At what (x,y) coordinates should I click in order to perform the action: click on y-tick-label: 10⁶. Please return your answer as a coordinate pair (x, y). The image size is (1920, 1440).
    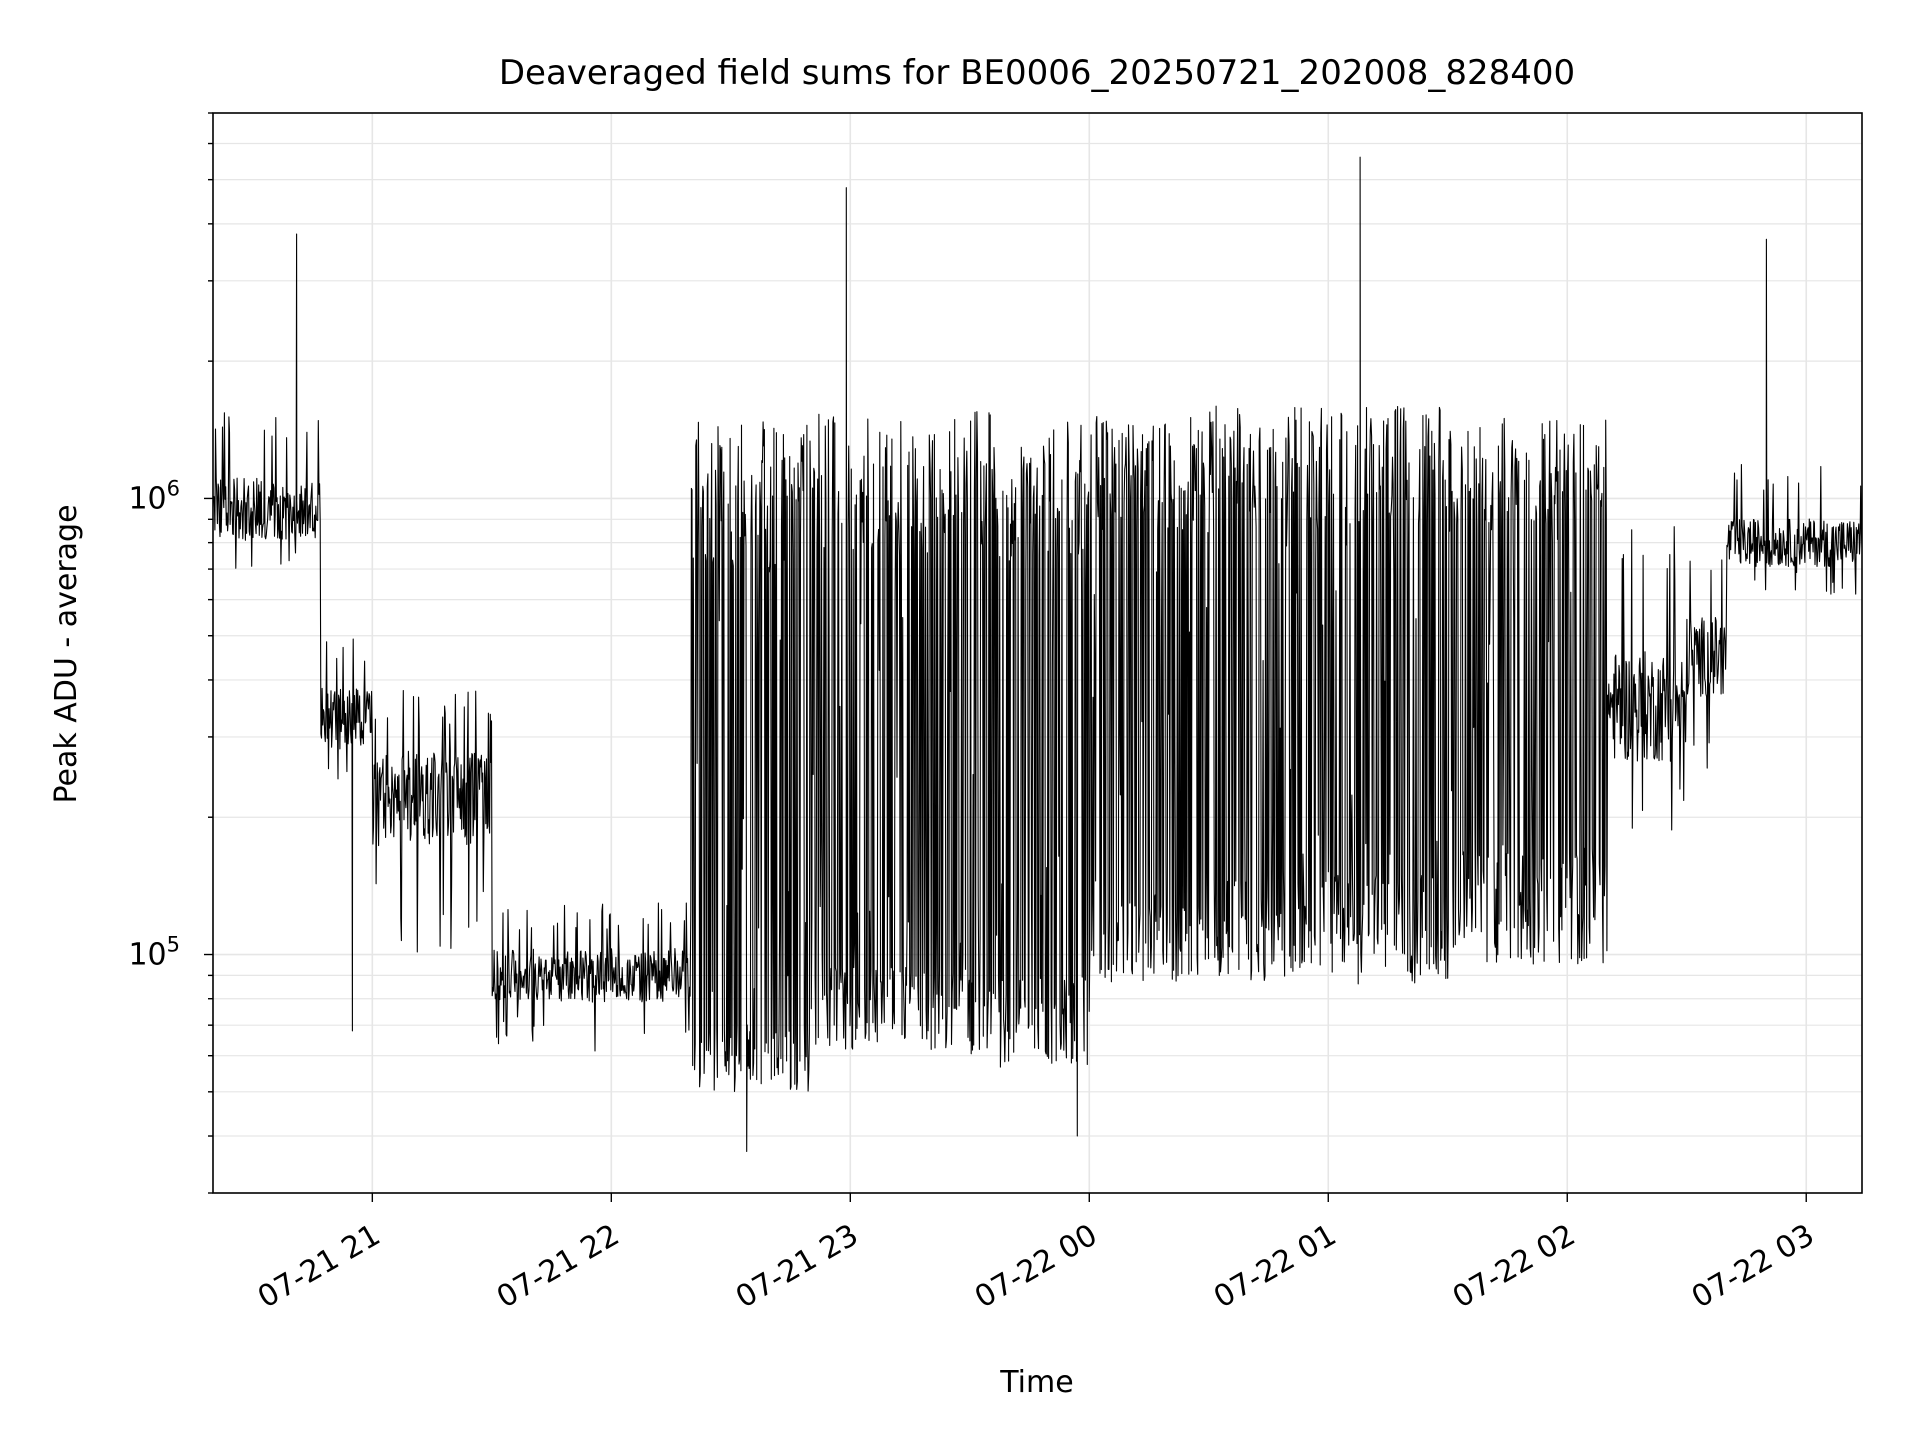
    Looking at the image, I should click on (154, 496).